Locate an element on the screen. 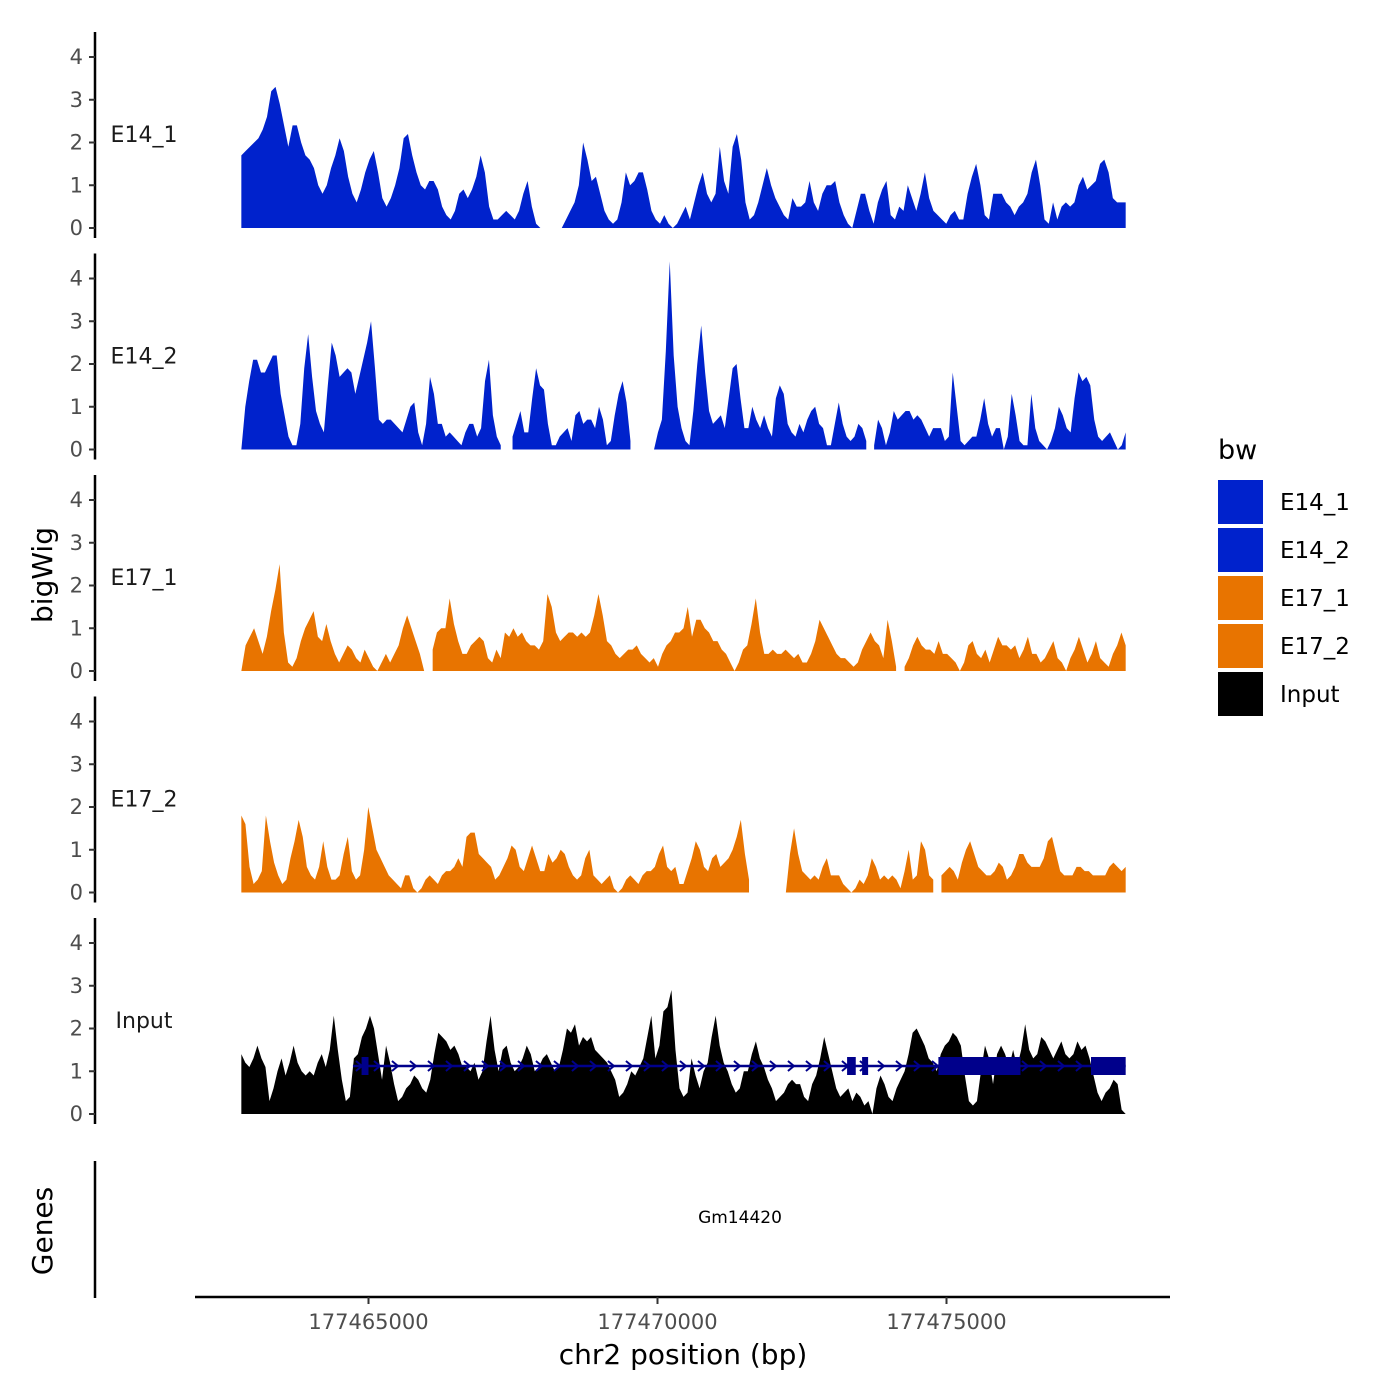 Image resolution: width=1400 pixels, height=1400 pixels. track-panel-e17-2: 0 1 2 3 4 E17_2 is located at coordinates (598, 800).